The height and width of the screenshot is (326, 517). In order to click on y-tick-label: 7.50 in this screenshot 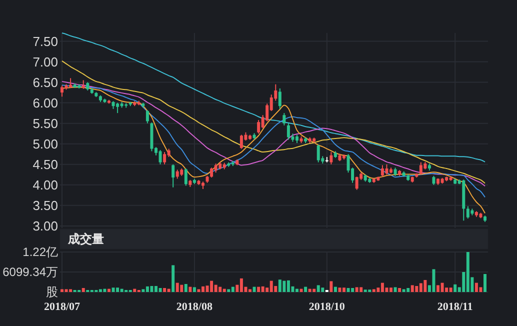, I will do `click(45, 41)`.